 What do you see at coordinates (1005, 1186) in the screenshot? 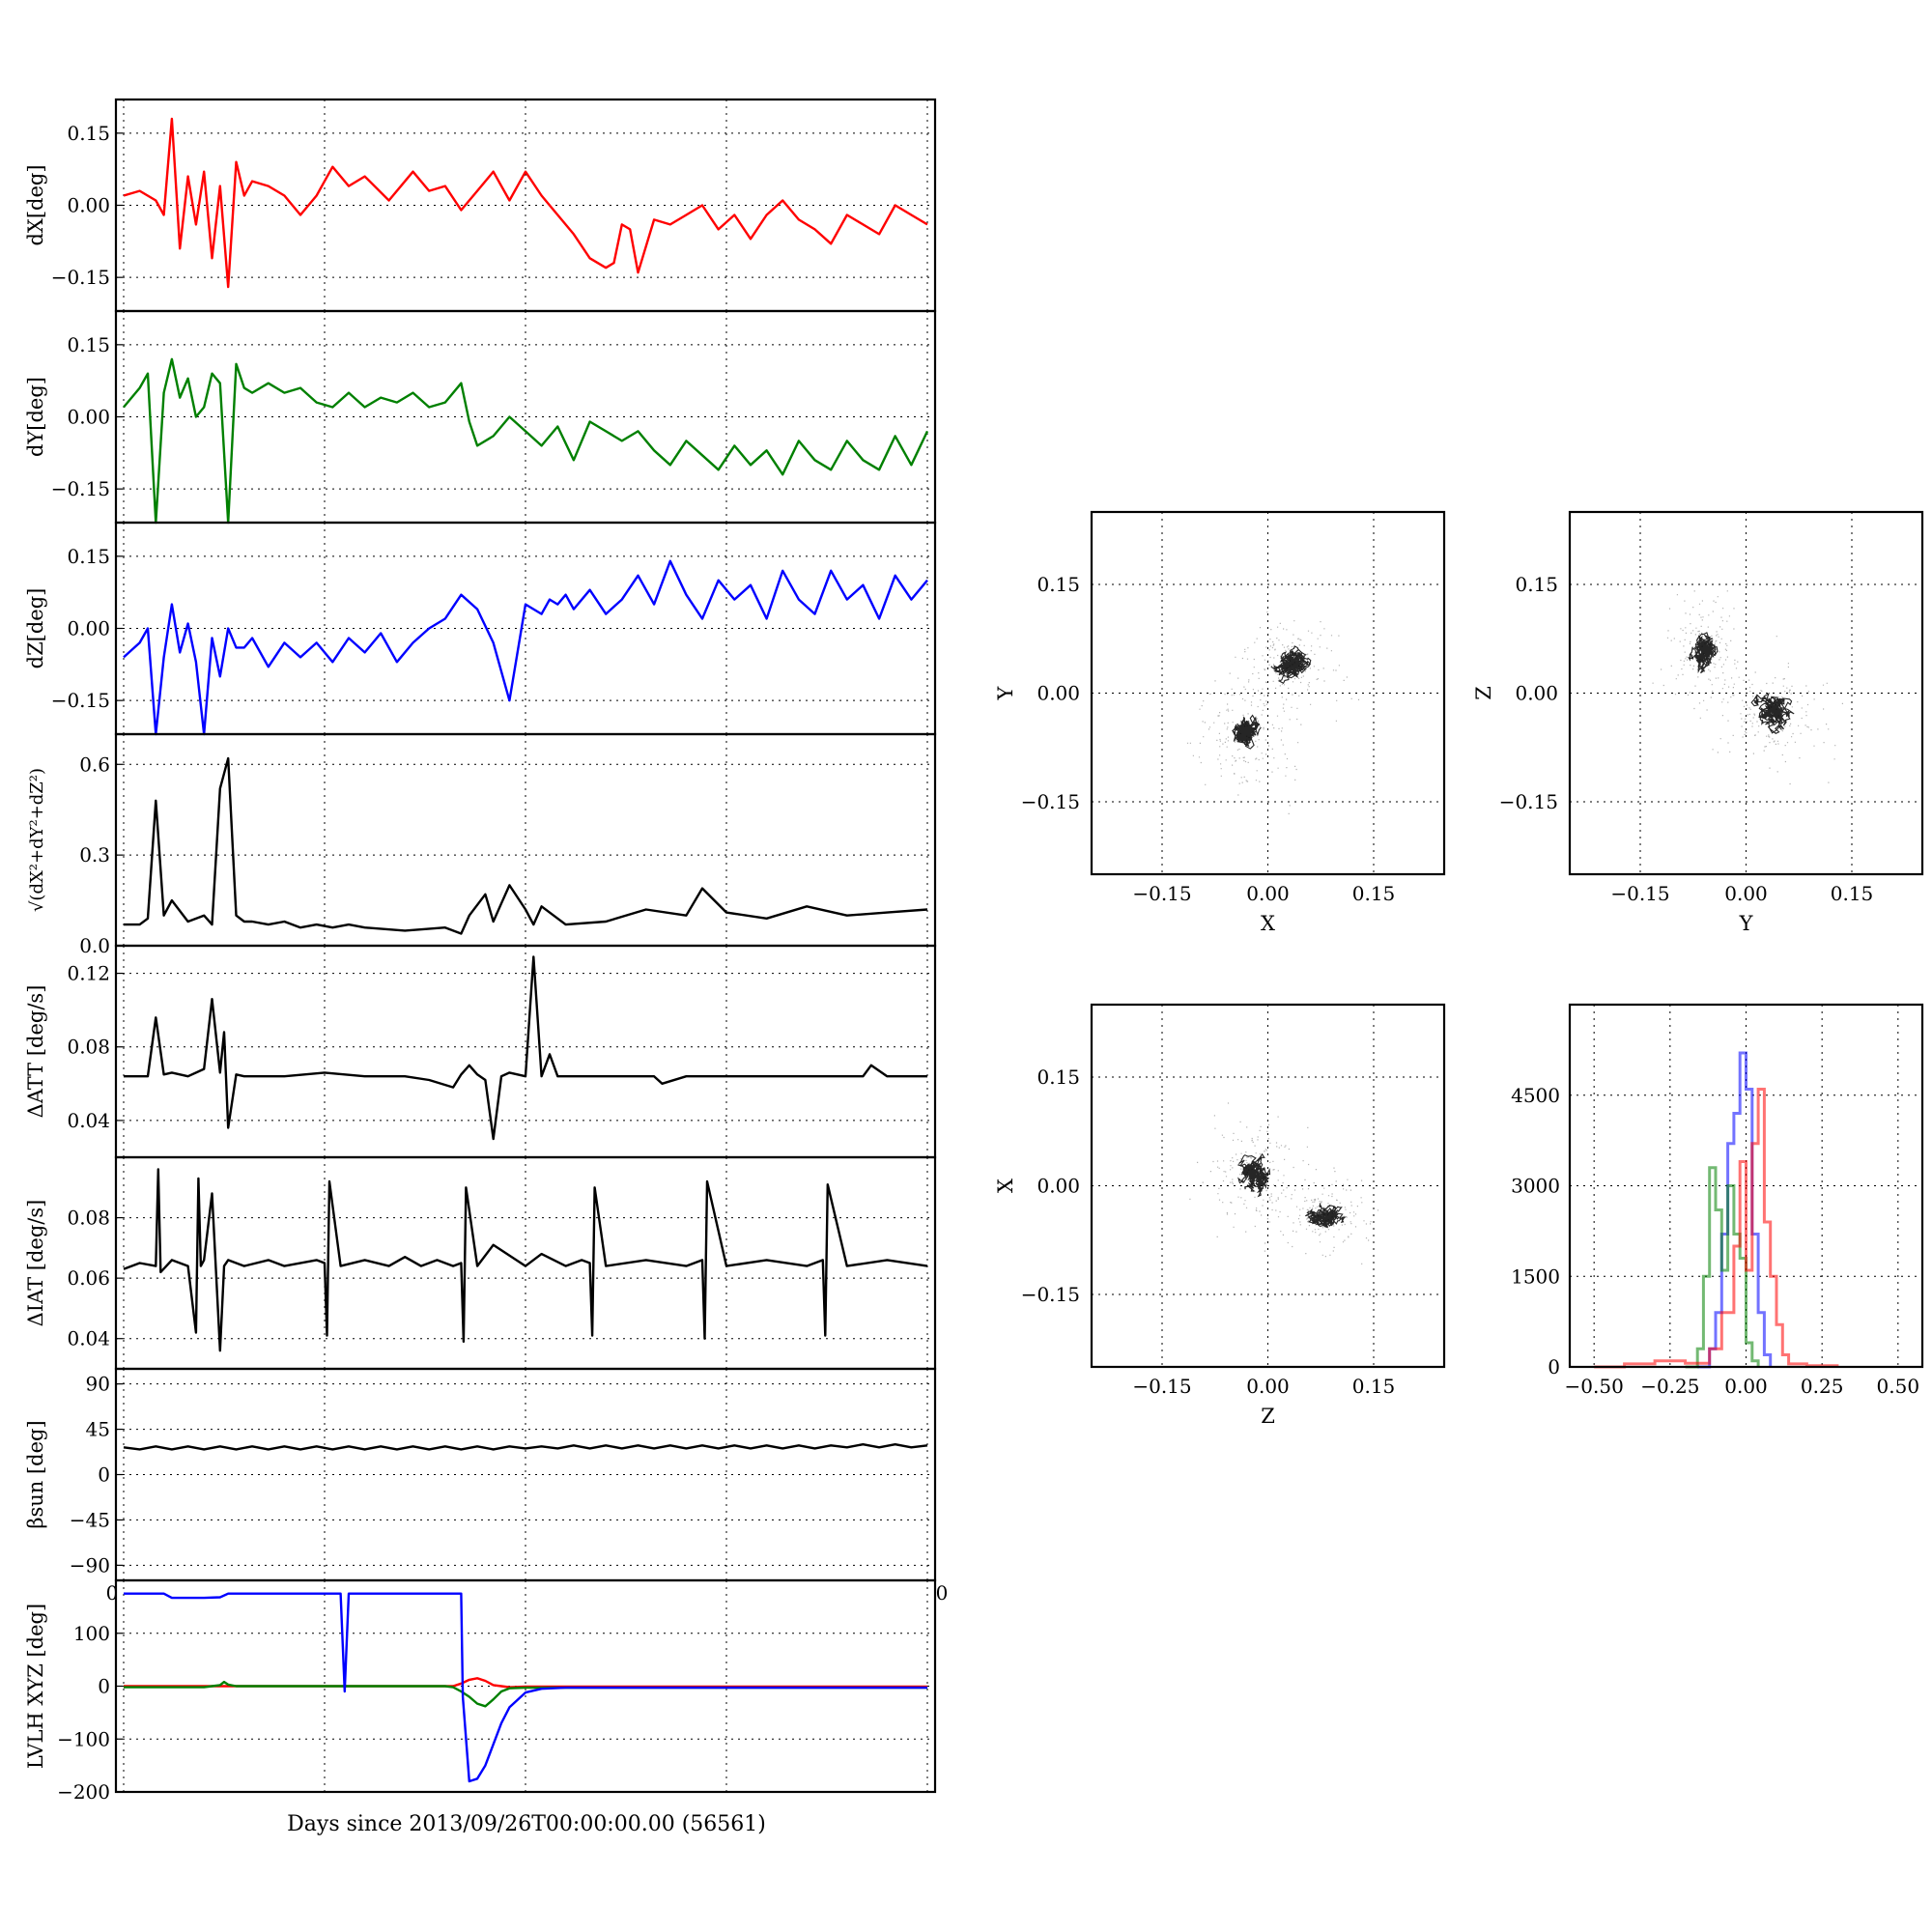
I see `y-axis-label: X` at bounding box center [1005, 1186].